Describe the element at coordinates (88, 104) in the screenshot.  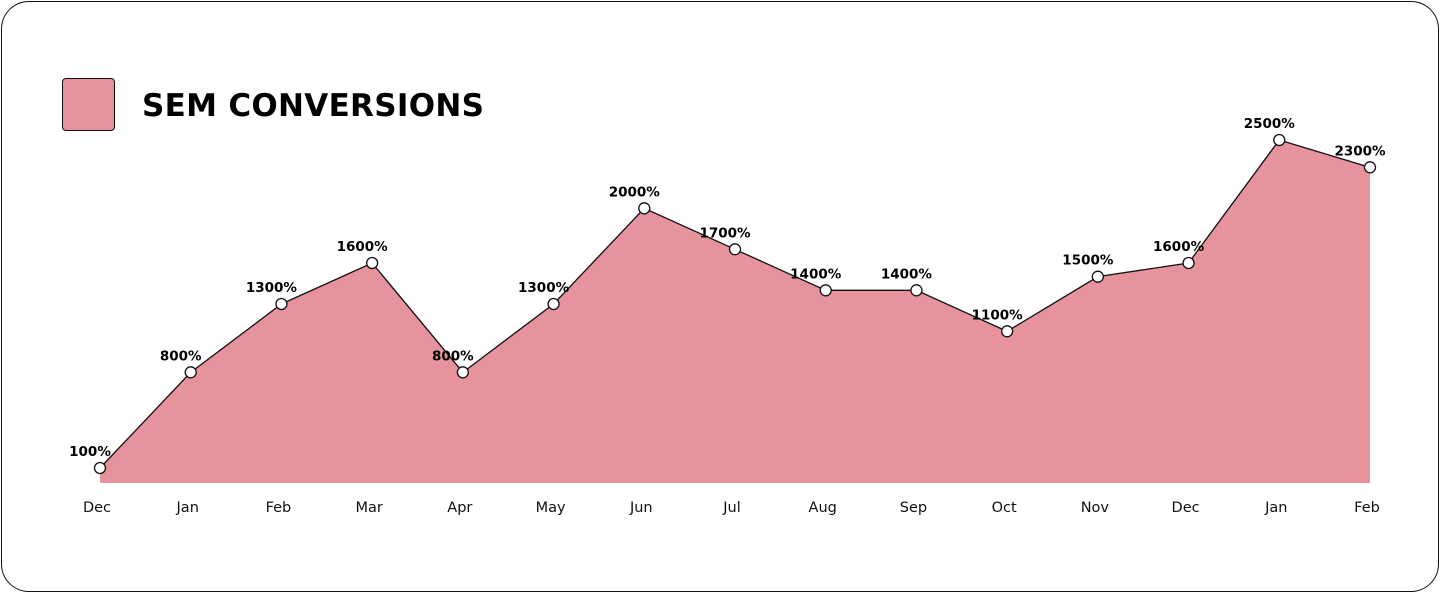
I see `legend-swatch` at that location.